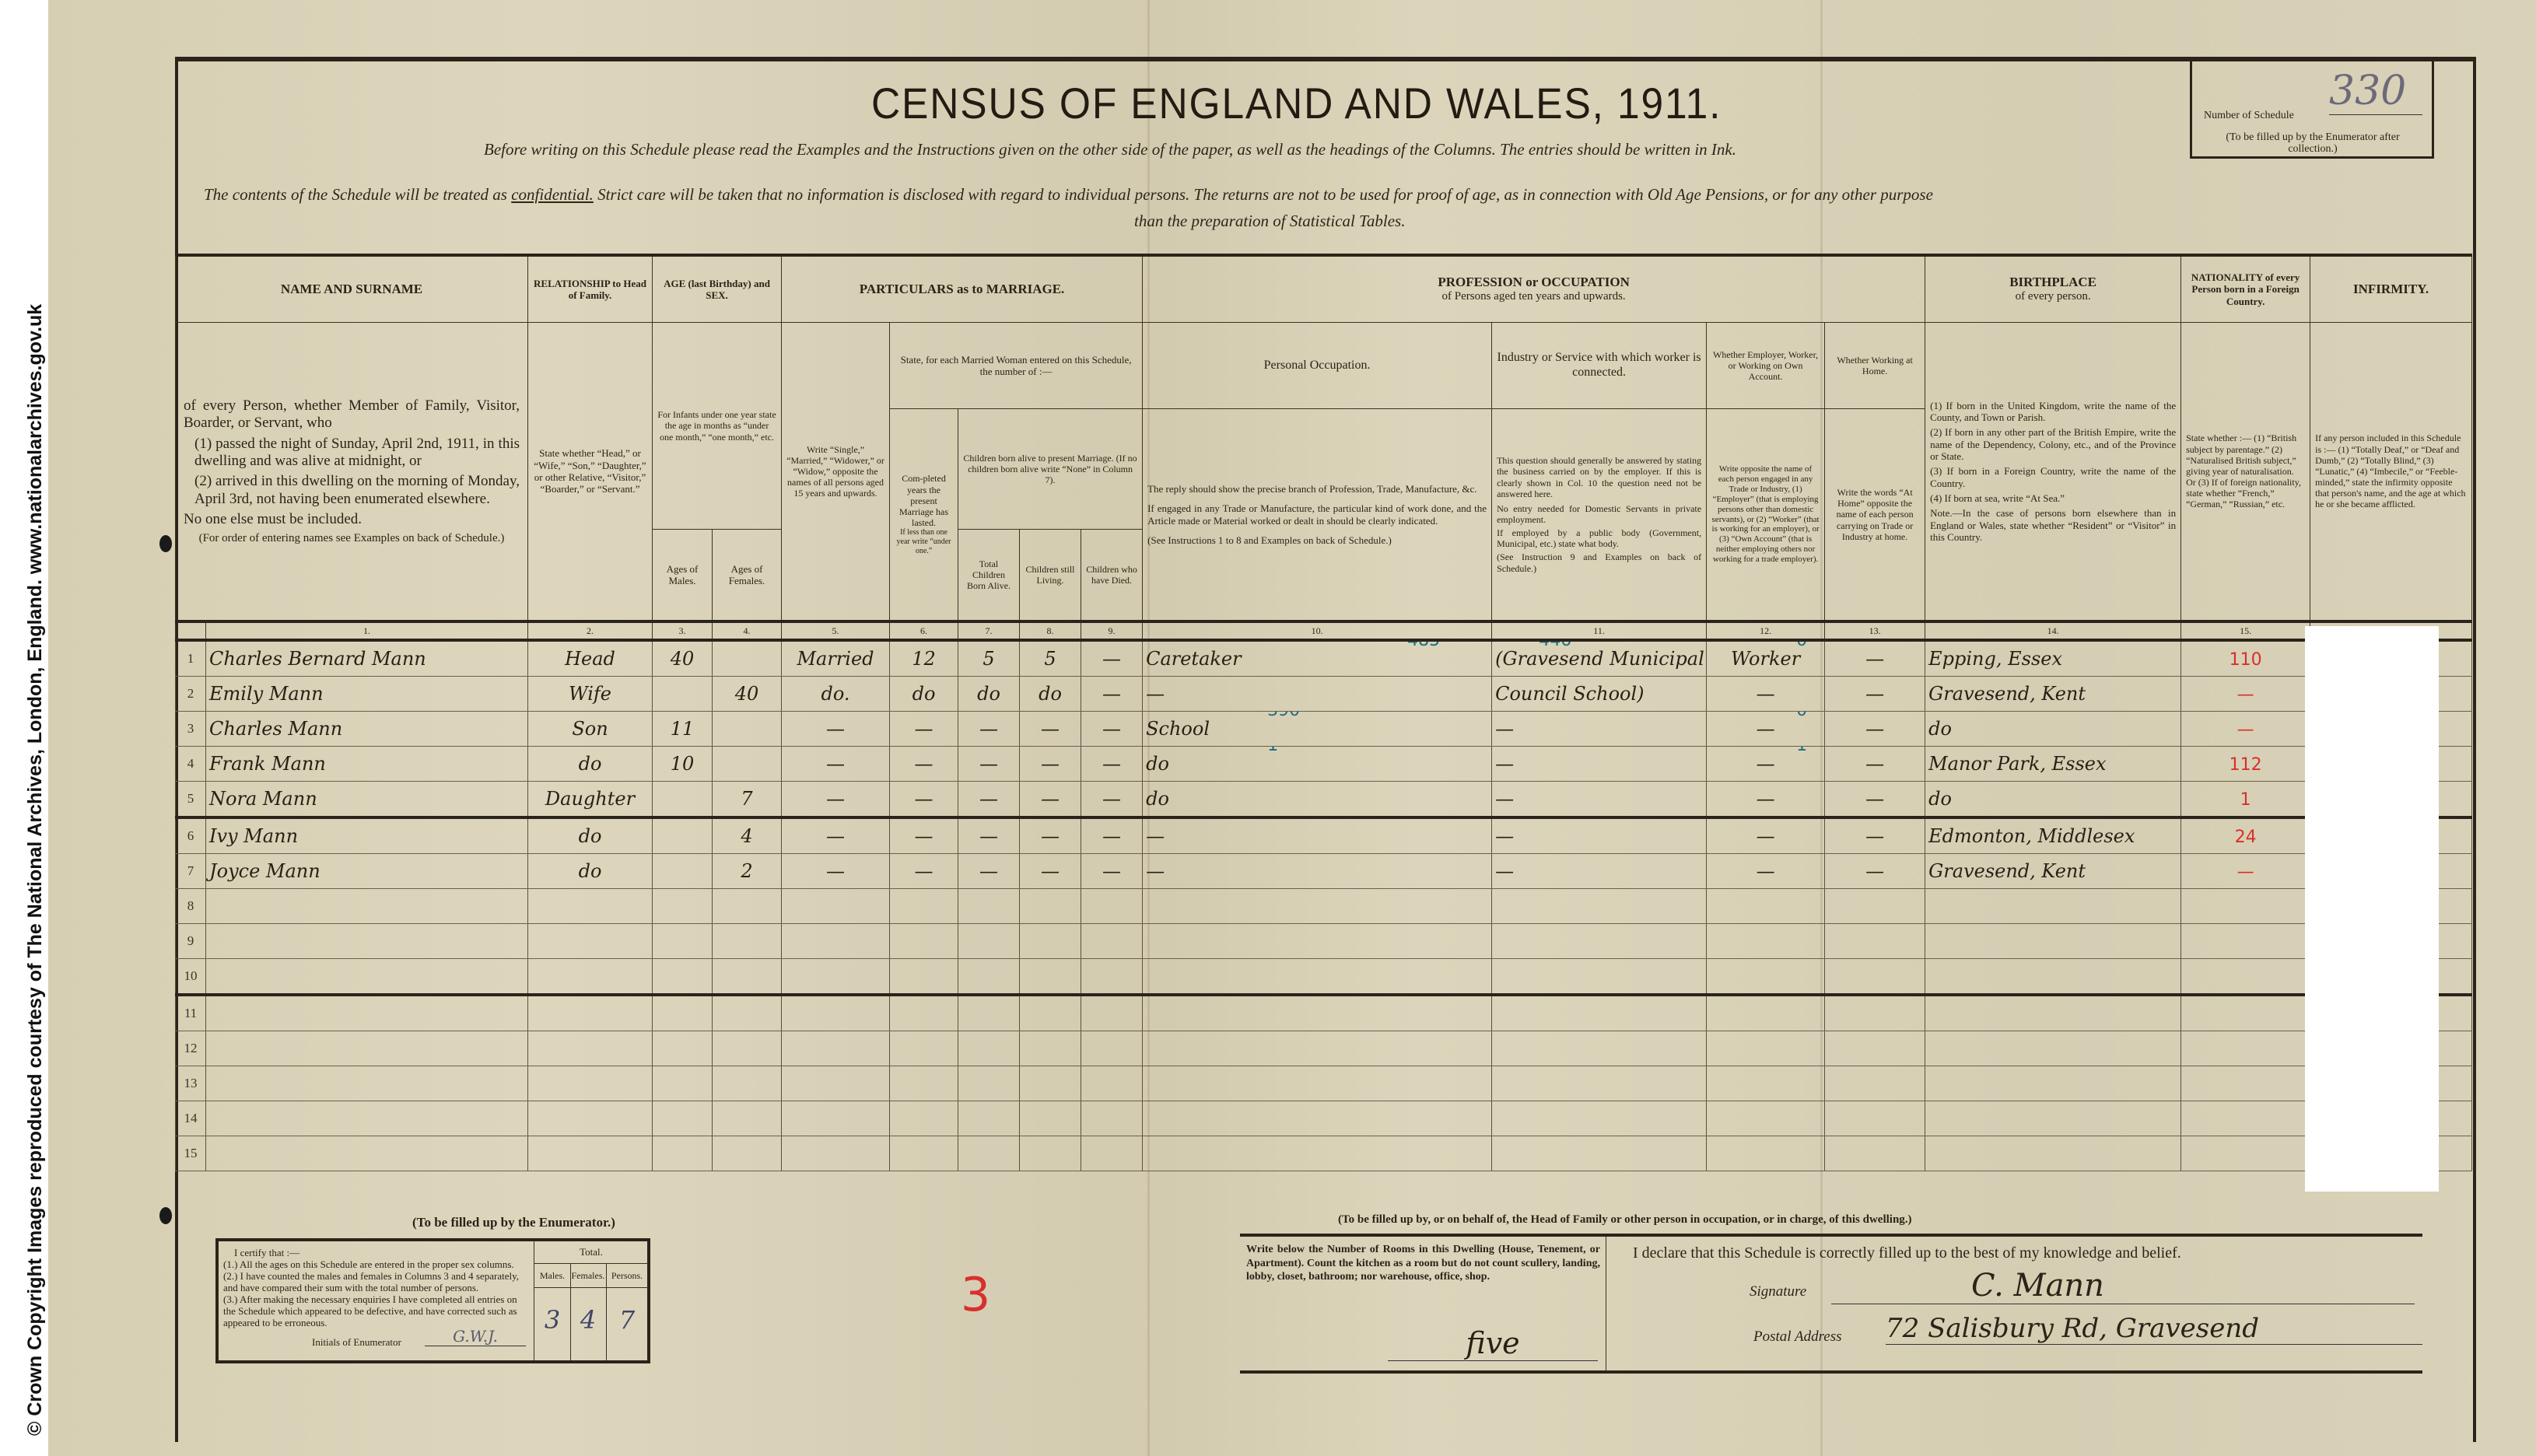 This screenshot has height=1456, width=2536. Describe the element at coordinates (2031, 836) in the screenshot. I see `birthplace-value: Edmonton, Middlesex` at that location.